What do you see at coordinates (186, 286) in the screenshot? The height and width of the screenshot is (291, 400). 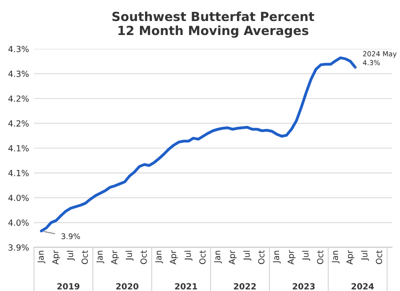 I see `text: 2021` at bounding box center [186, 286].